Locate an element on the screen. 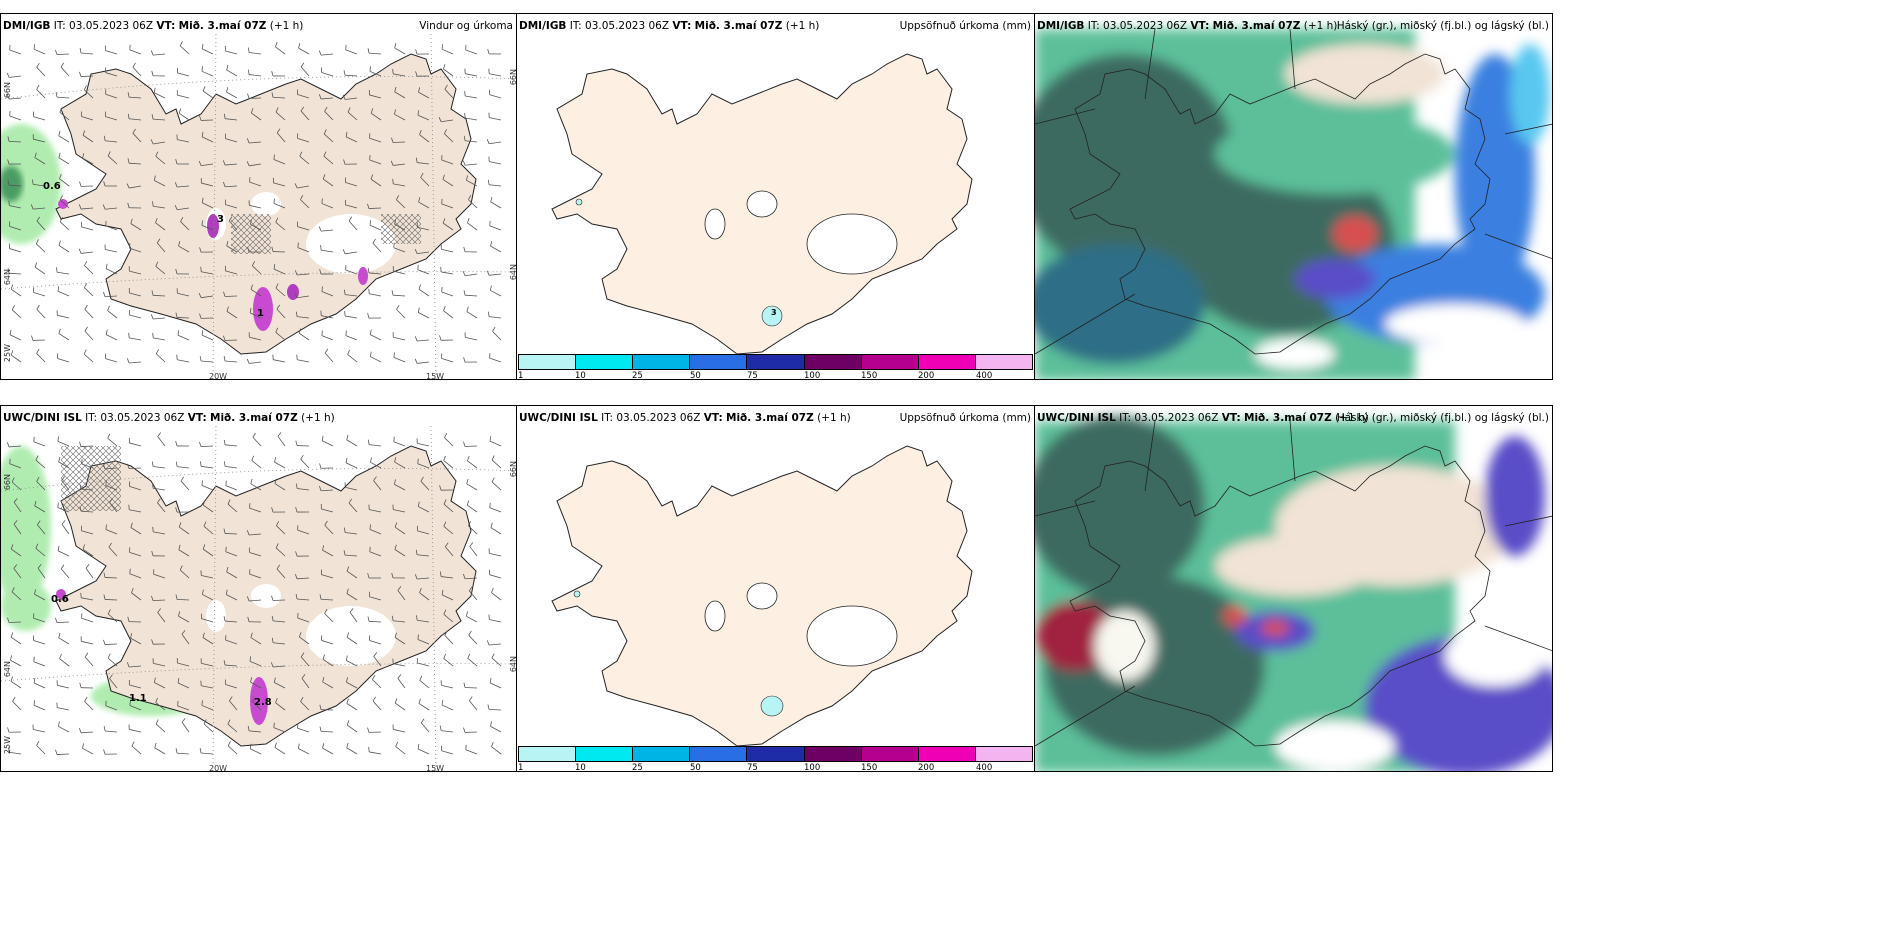 This screenshot has height=950, width=1900. init-time: 03.05.2023 06Z is located at coordinates (111, 26).